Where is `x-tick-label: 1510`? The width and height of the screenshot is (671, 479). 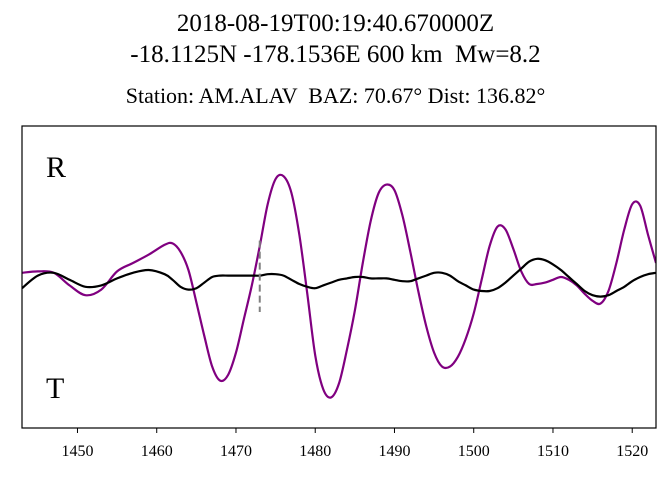
x-tick-label: 1510 is located at coordinates (553, 451).